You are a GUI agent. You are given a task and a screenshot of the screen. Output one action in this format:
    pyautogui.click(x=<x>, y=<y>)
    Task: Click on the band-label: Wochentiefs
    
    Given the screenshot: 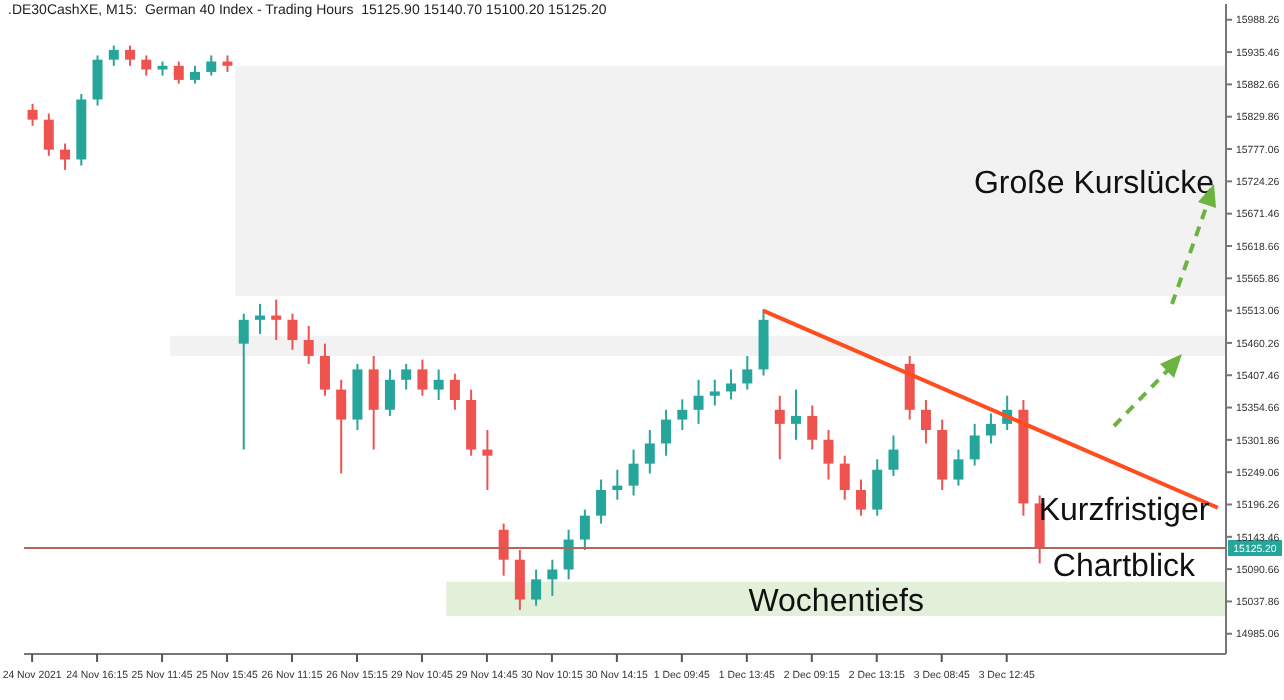 What is the action you would take?
    pyautogui.click(x=836, y=601)
    